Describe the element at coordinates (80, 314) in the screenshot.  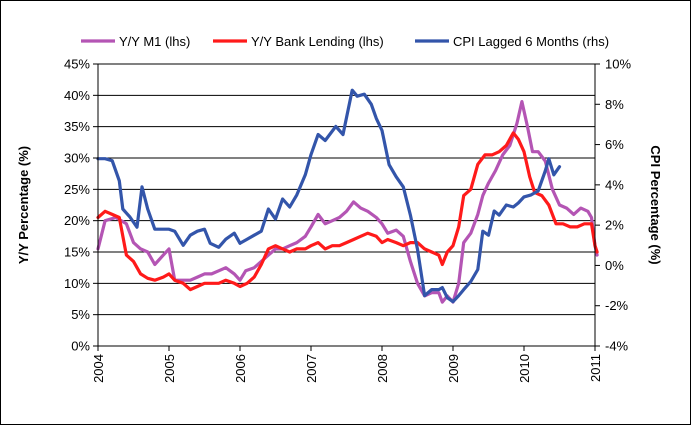
I see `y-tick-label: 5%` at that location.